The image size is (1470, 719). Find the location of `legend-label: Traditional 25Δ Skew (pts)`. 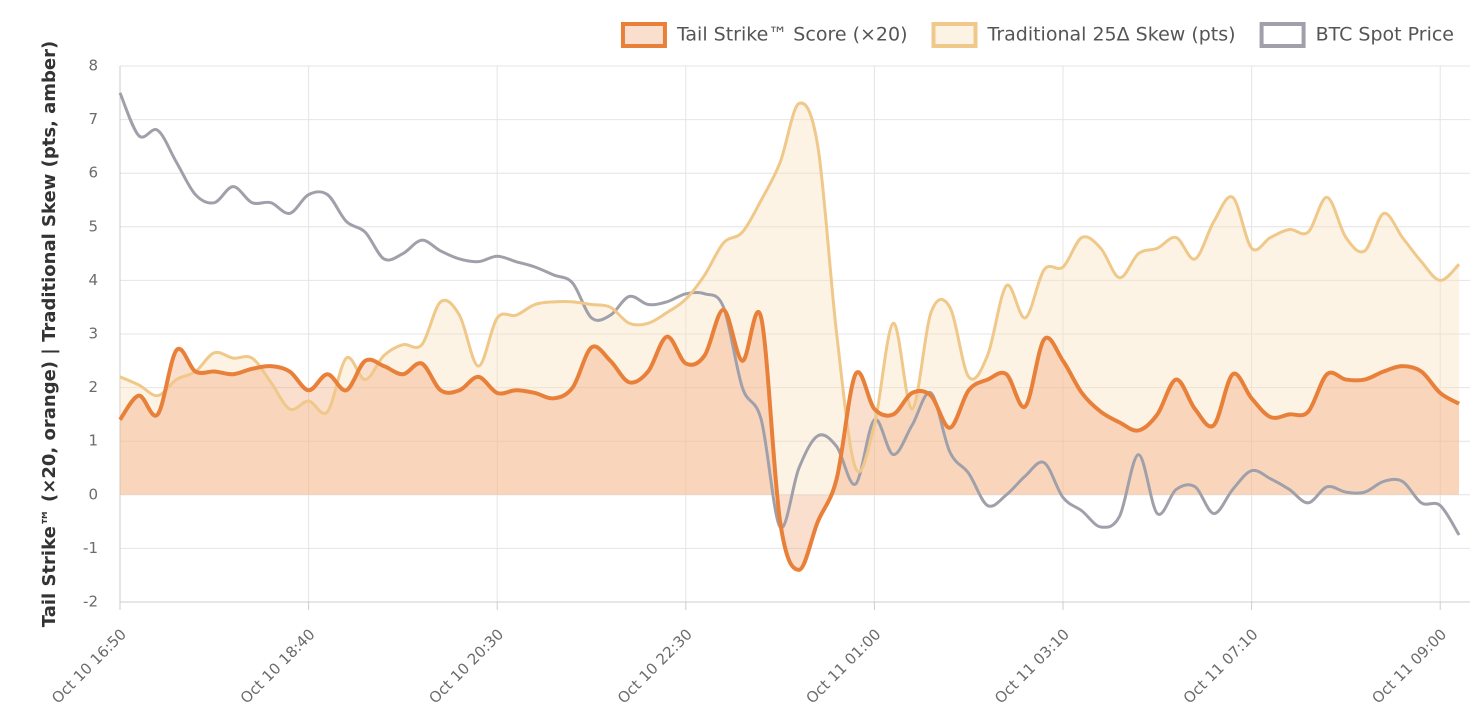

legend-label: Traditional 25Δ Skew (pts) is located at coordinates (1111, 35).